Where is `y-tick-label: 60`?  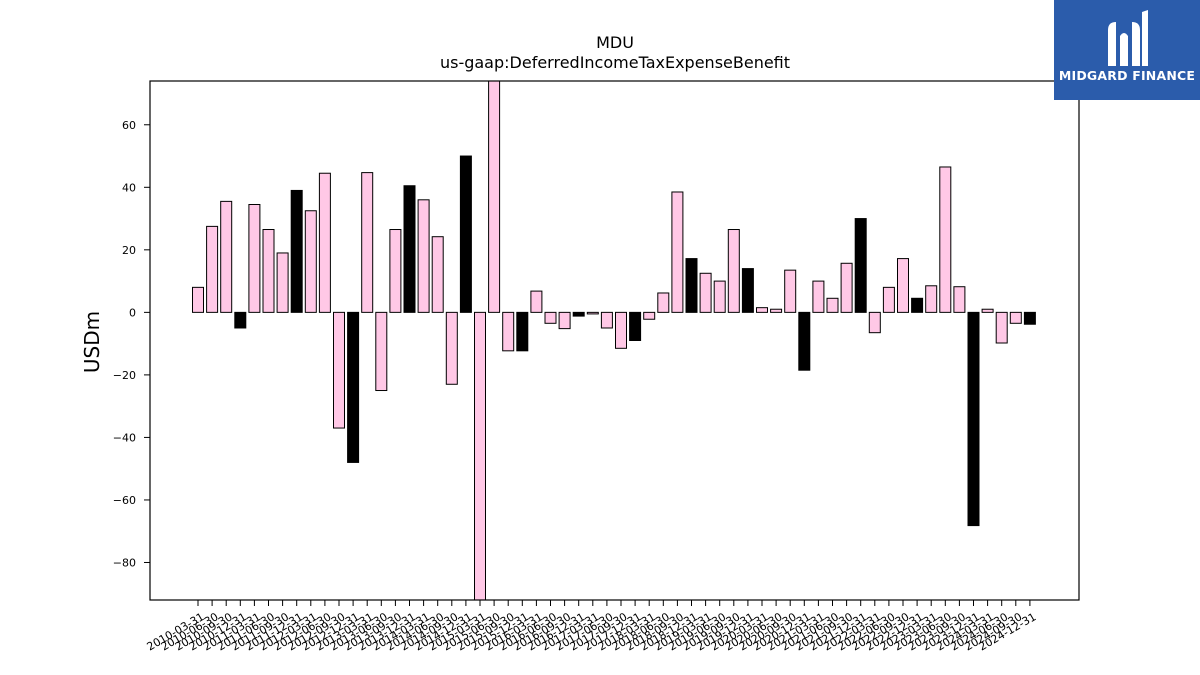 y-tick-label: 60 is located at coordinates (129, 125).